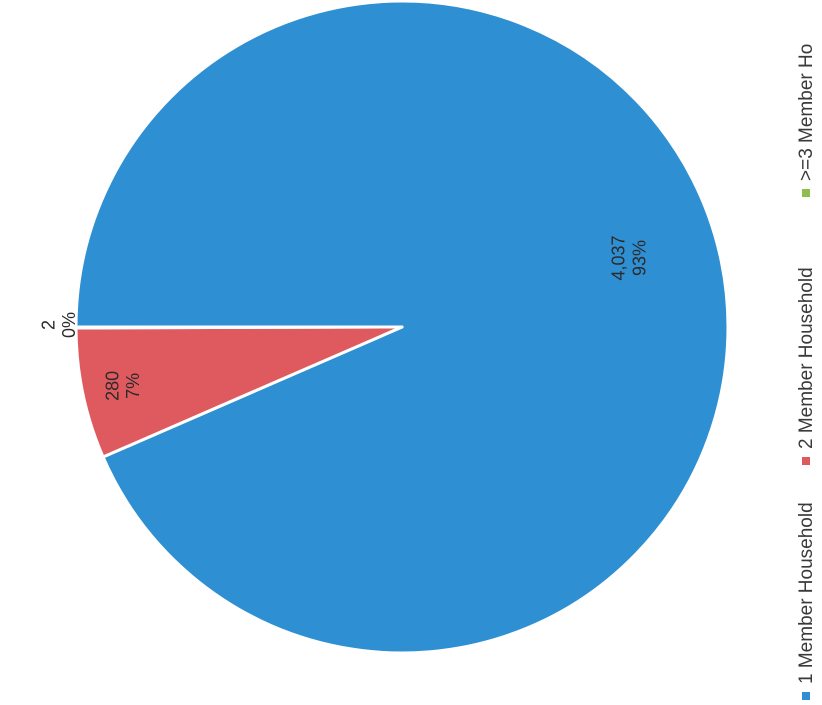 The width and height of the screenshot is (822, 705). I want to click on data-label-2-member-household: 2807%, so click(123, 386).